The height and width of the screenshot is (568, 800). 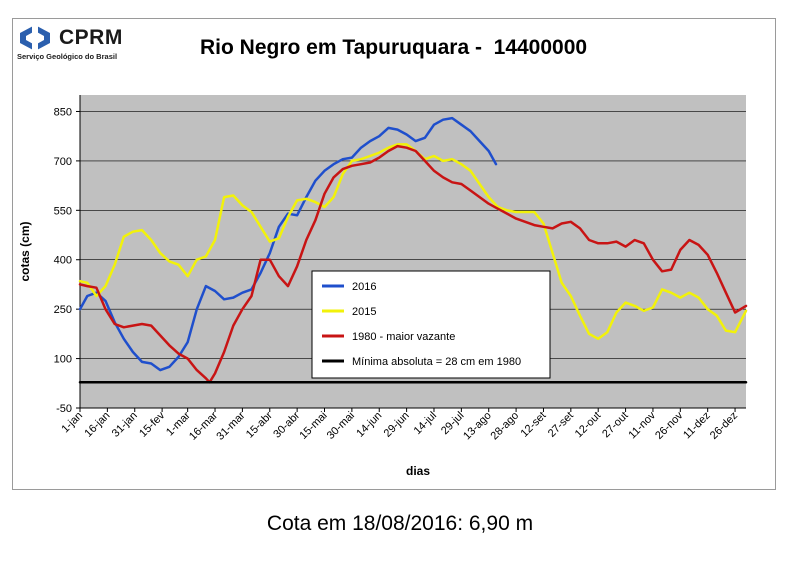 What do you see at coordinates (431, 324) in the screenshot?
I see `legend-box` at bounding box center [431, 324].